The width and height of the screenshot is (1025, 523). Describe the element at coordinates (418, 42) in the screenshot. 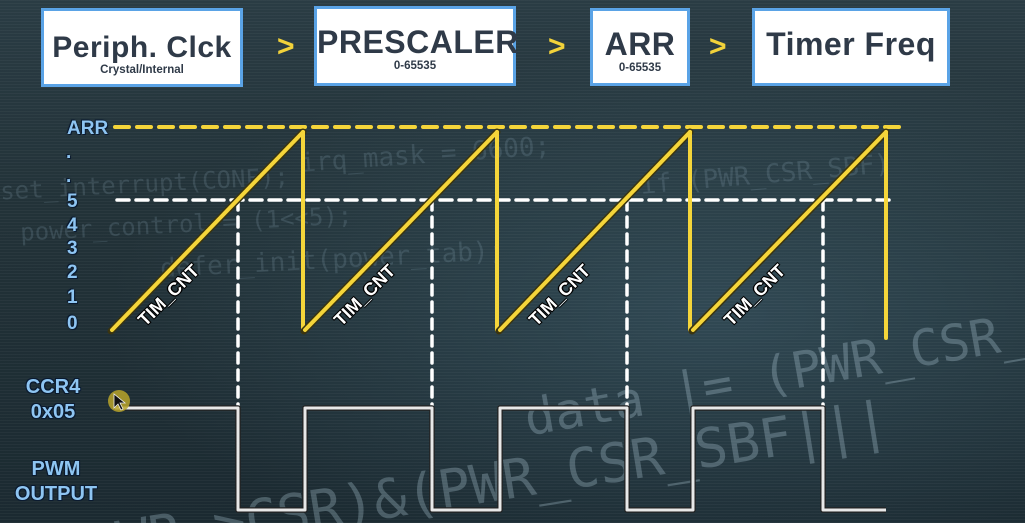

I see `prescaler-title: PRESCALER` at that location.